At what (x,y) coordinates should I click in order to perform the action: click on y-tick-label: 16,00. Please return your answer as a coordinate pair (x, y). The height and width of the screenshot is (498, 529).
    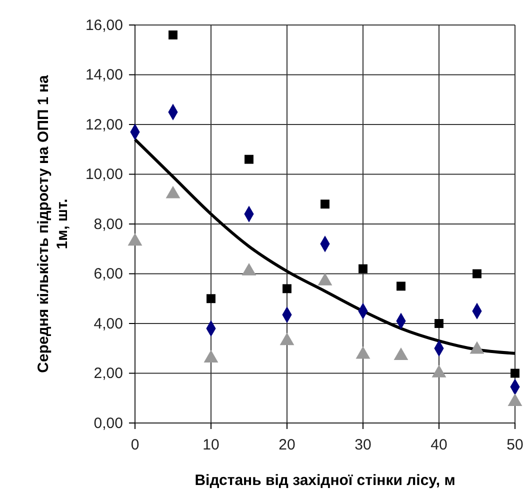
    Looking at the image, I should click on (104, 25).